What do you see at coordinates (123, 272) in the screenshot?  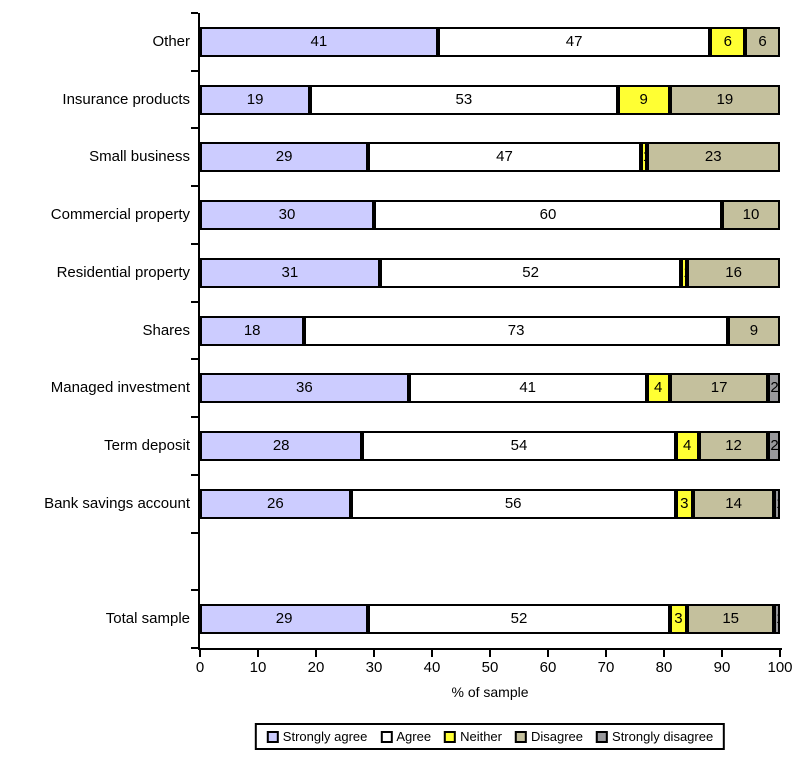 I see `category-label: Residential property` at bounding box center [123, 272].